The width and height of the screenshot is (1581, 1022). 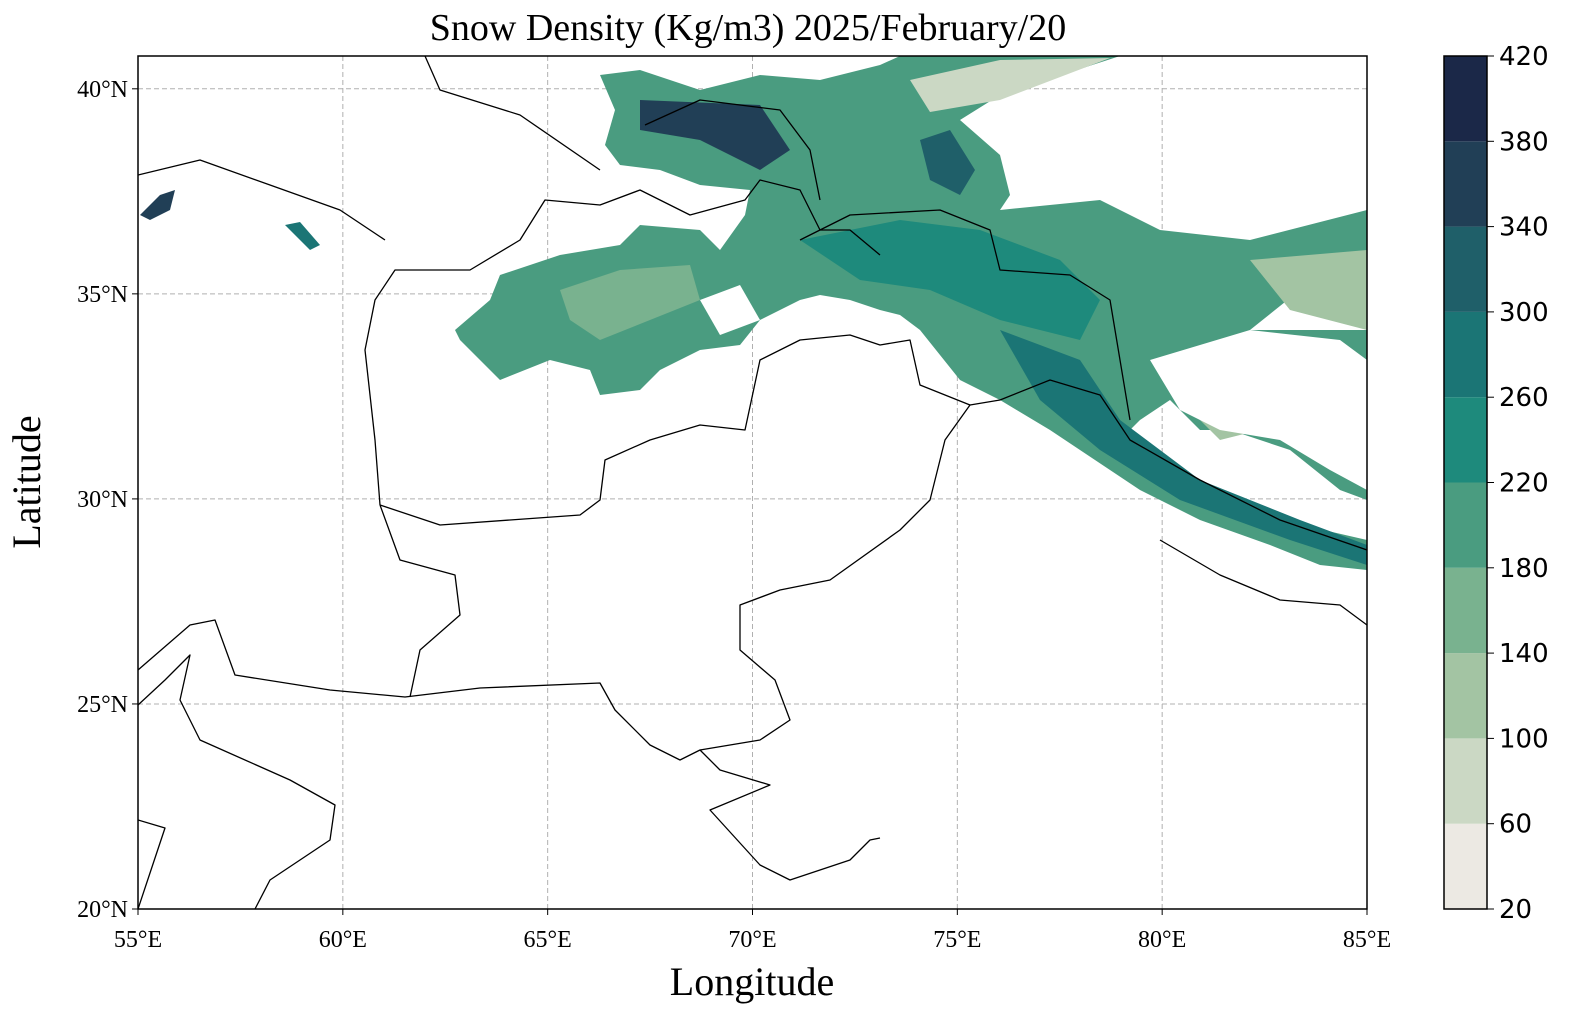 What do you see at coordinates (1524, 569) in the screenshot?
I see `colorbar-tick-label: 180` at bounding box center [1524, 569].